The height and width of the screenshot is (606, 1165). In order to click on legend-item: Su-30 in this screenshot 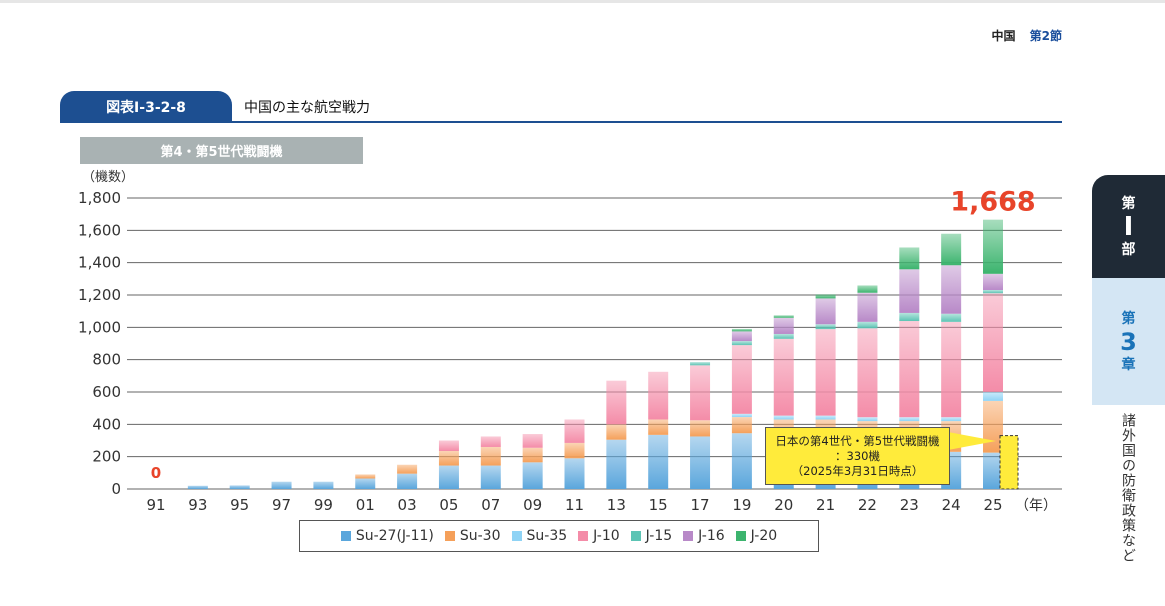, I will do `click(472, 536)`.